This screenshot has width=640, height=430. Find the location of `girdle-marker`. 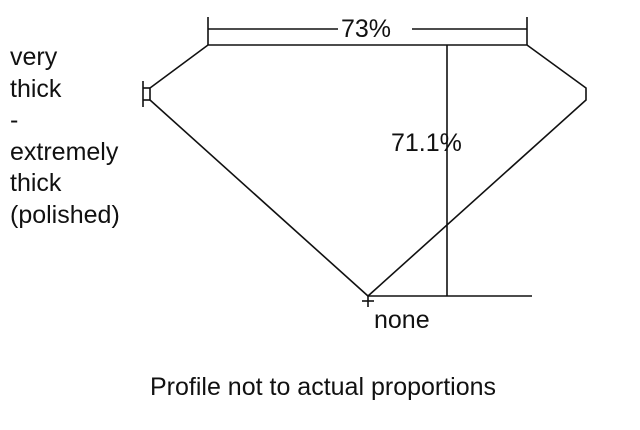

girdle-marker is located at coordinates (146, 94).